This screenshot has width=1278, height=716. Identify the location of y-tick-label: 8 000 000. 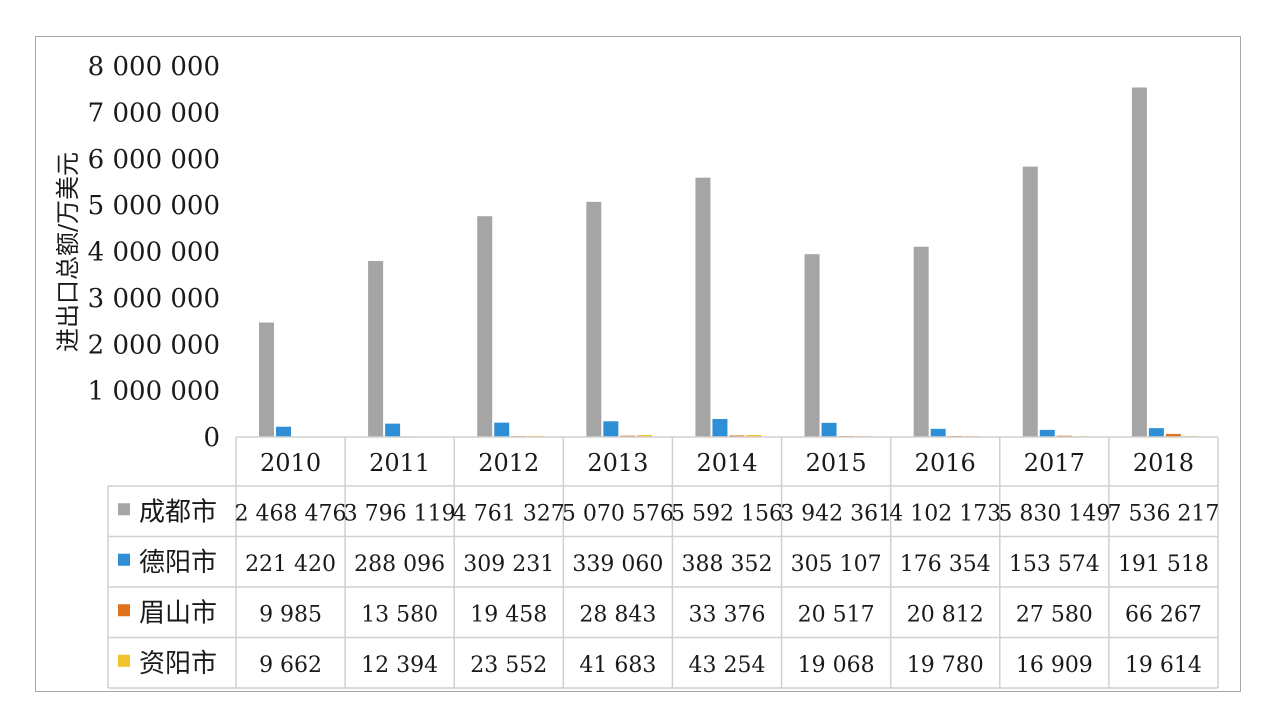
(154, 67).